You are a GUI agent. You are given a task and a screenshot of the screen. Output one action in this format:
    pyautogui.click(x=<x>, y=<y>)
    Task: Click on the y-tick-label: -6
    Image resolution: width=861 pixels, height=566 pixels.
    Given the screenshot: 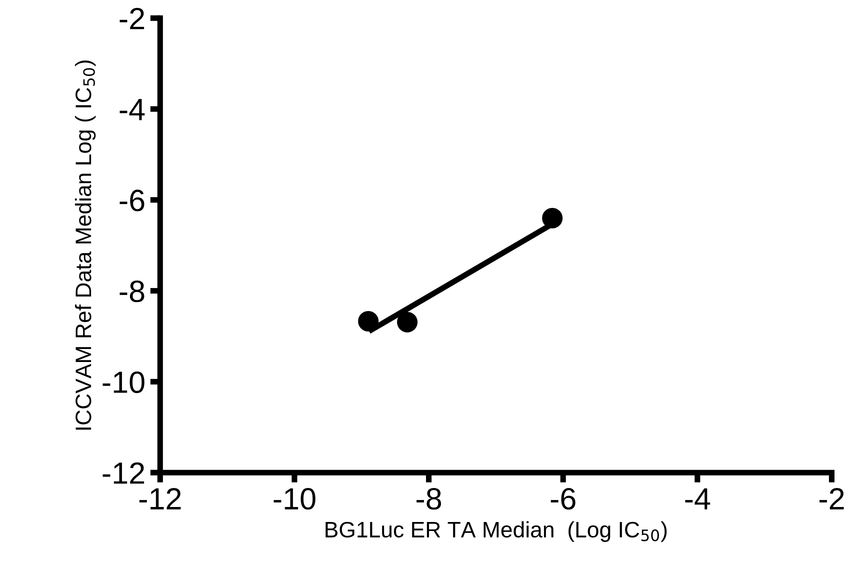 What is the action you would take?
    pyautogui.click(x=132, y=201)
    